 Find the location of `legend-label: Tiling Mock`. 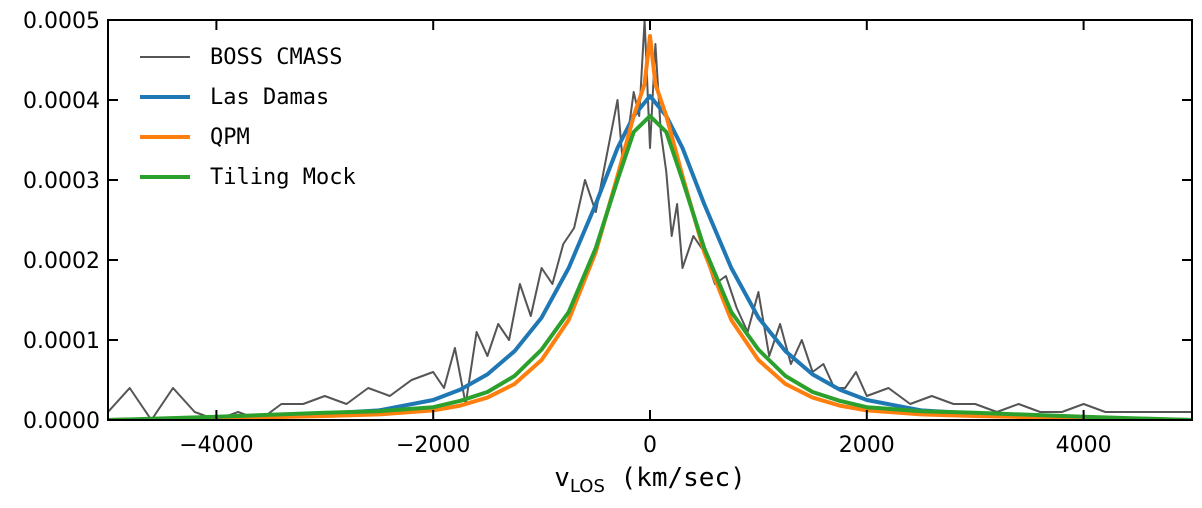

legend-label: Tiling Mock is located at coordinates (283, 177).